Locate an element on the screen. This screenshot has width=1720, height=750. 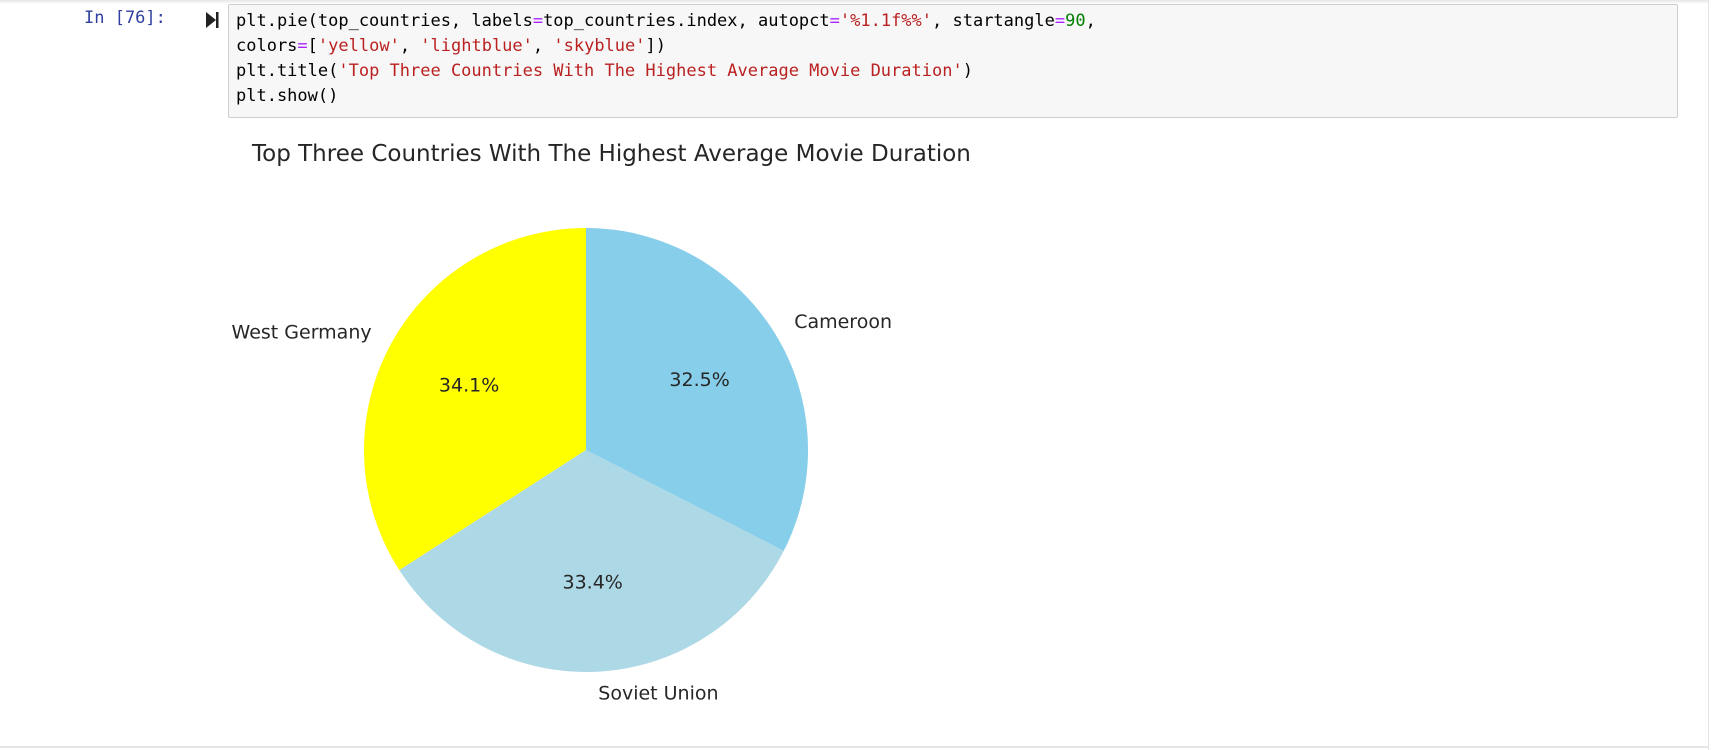
slice-category-label: Cameroon is located at coordinates (843, 322).